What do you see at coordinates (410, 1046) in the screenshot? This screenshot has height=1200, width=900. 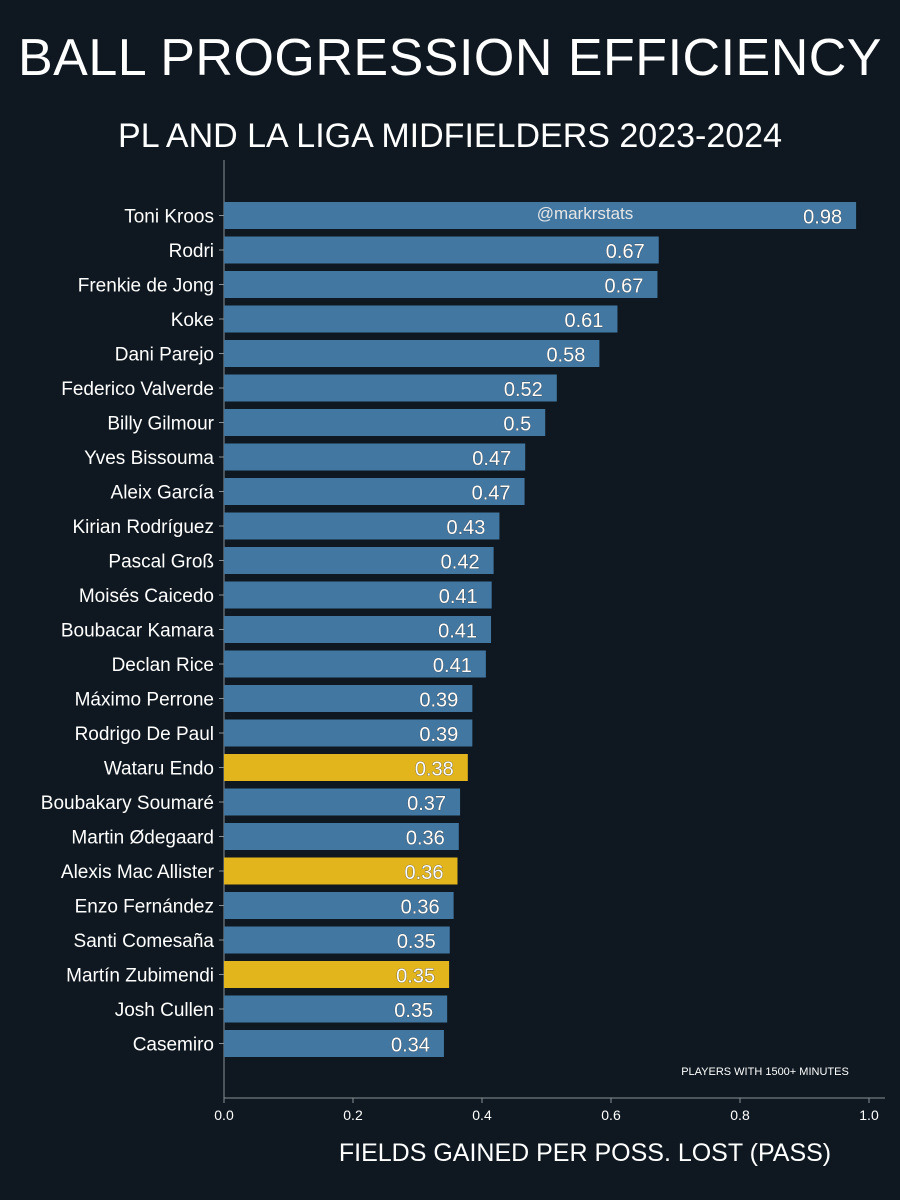 I see `bar-value-label: 0.34` at bounding box center [410, 1046].